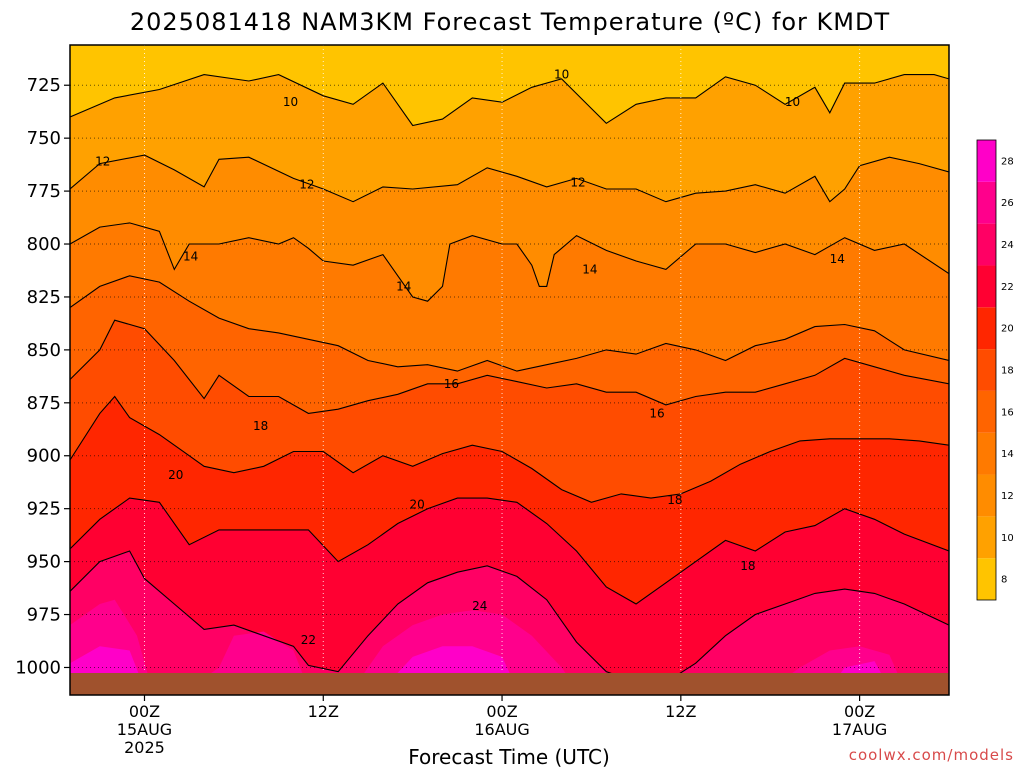 This screenshot has width=1024, height=768. Describe the element at coordinates (1007, 329) in the screenshot. I see `colorbar-label: 20` at that location.